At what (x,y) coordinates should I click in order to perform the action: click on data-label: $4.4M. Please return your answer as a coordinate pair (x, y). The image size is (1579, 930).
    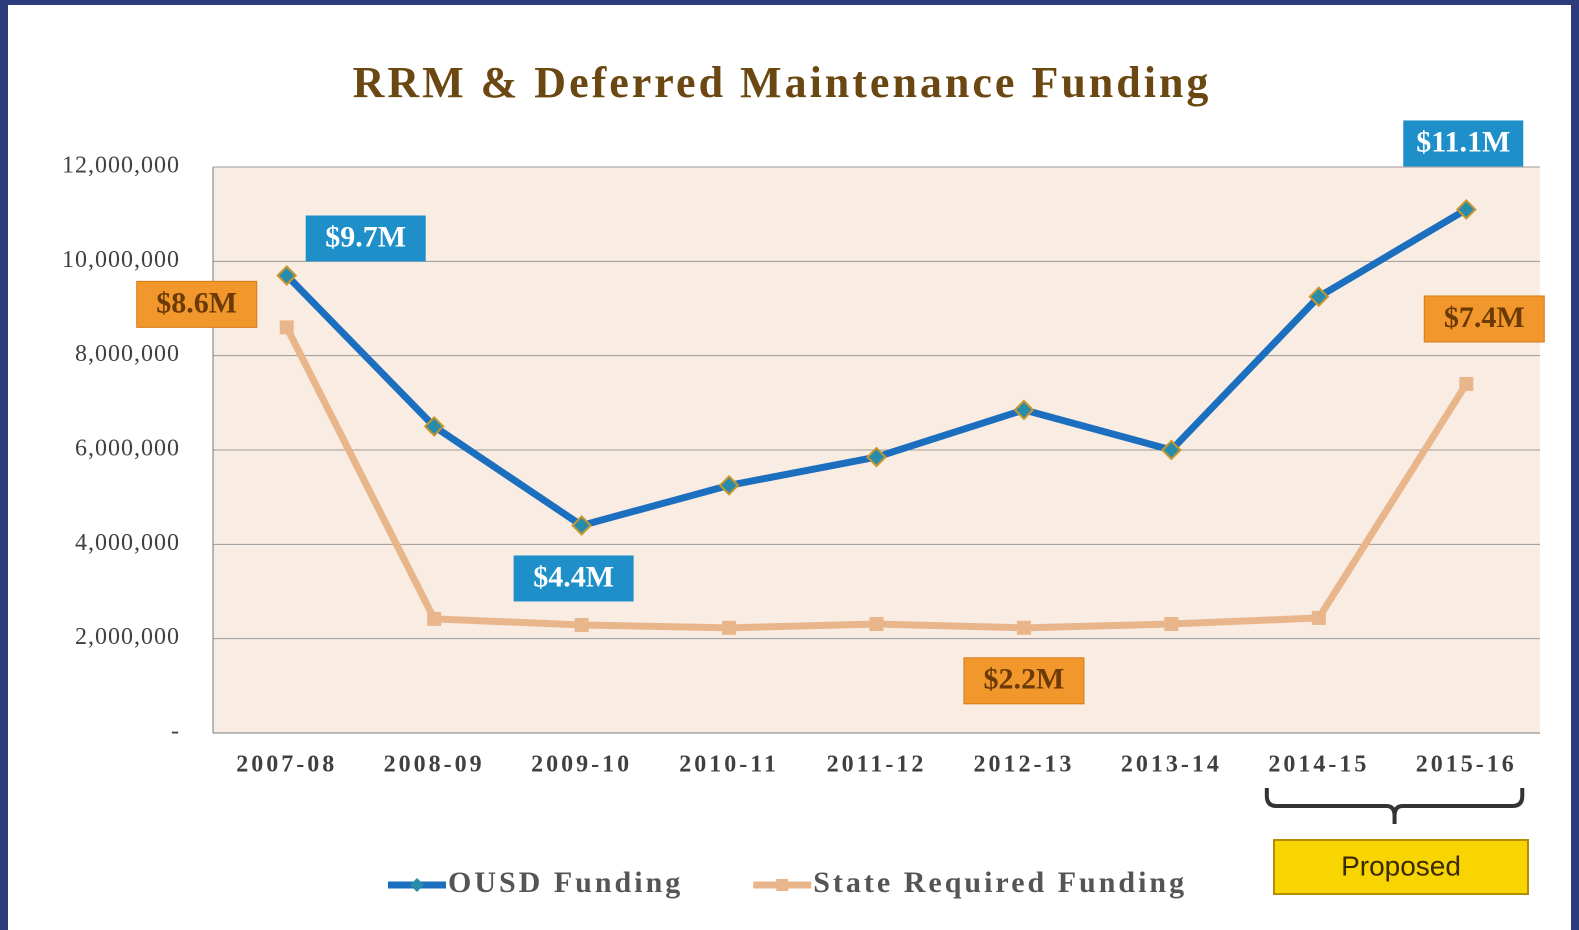
    Looking at the image, I should click on (573, 576).